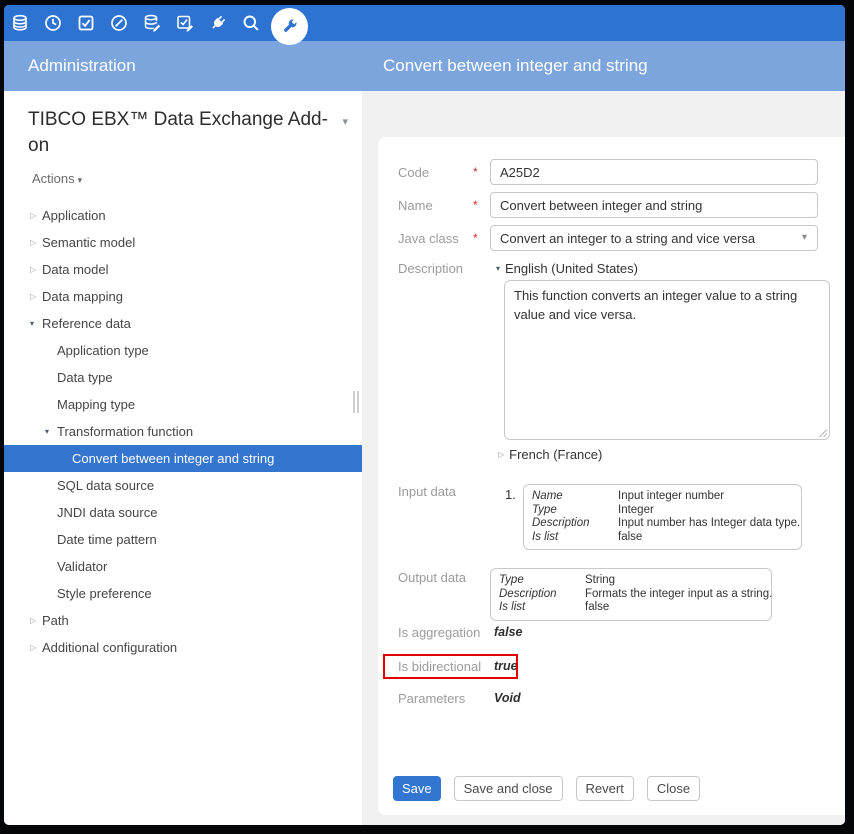 This screenshot has width=854, height=834. Describe the element at coordinates (439, 632) in the screenshot. I see `is-aggregation-label: Is aggregation` at that location.